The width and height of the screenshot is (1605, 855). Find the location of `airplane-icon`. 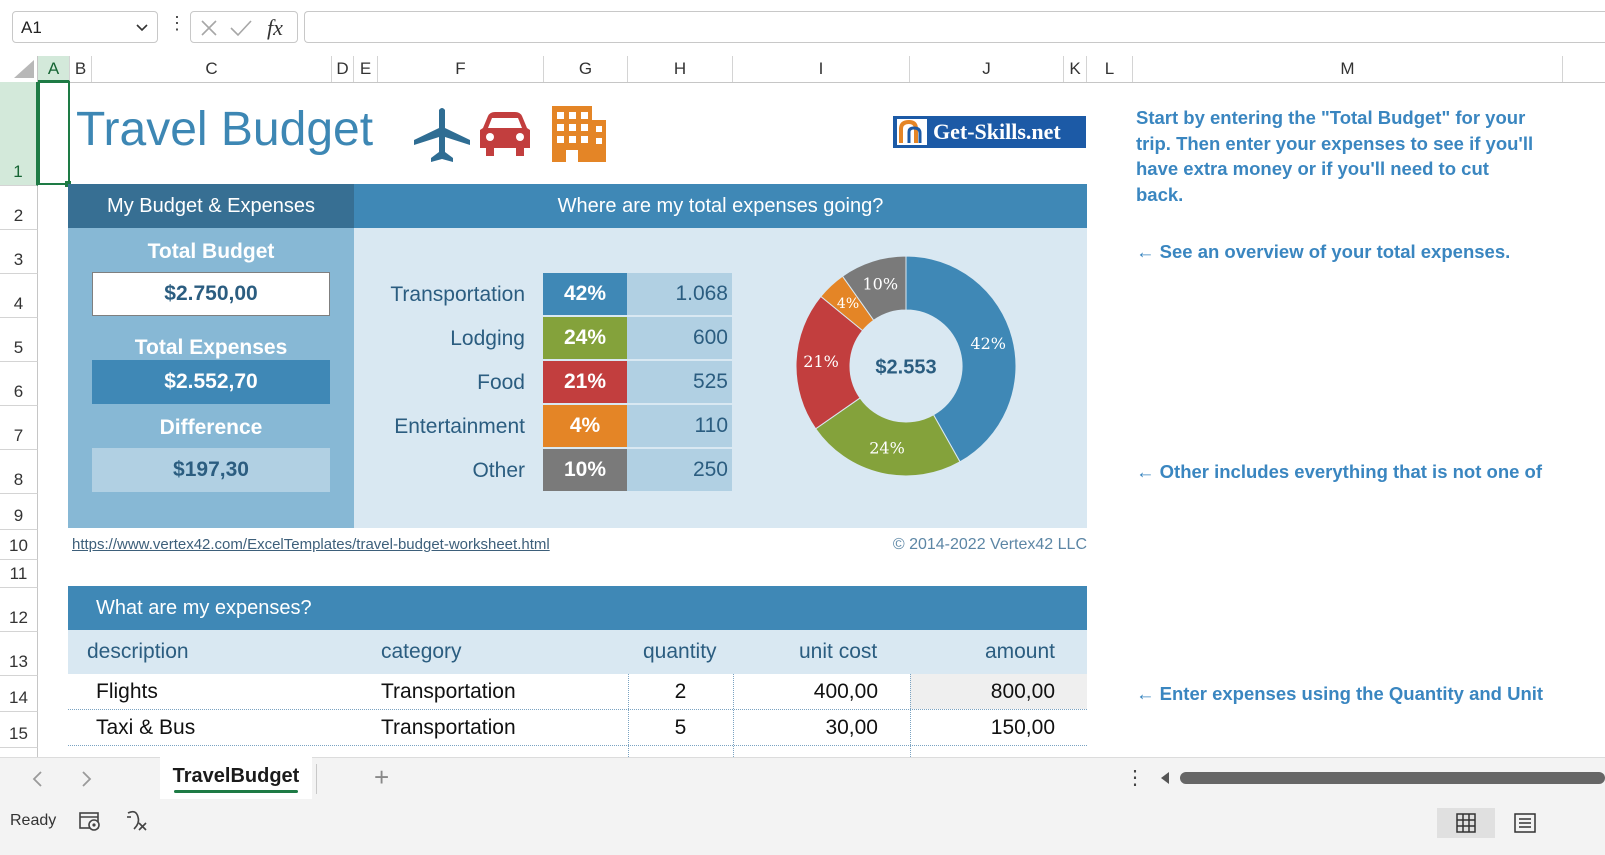

airplane-icon is located at coordinates (442, 135).